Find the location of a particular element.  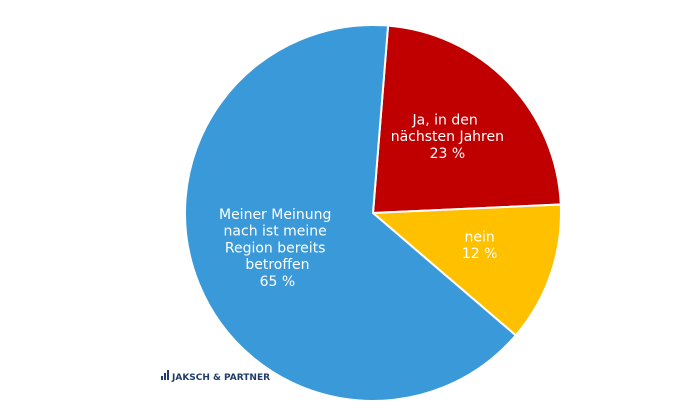

slice-label: Ja, in den nächsten Jahren is located at coordinates (447, 128).